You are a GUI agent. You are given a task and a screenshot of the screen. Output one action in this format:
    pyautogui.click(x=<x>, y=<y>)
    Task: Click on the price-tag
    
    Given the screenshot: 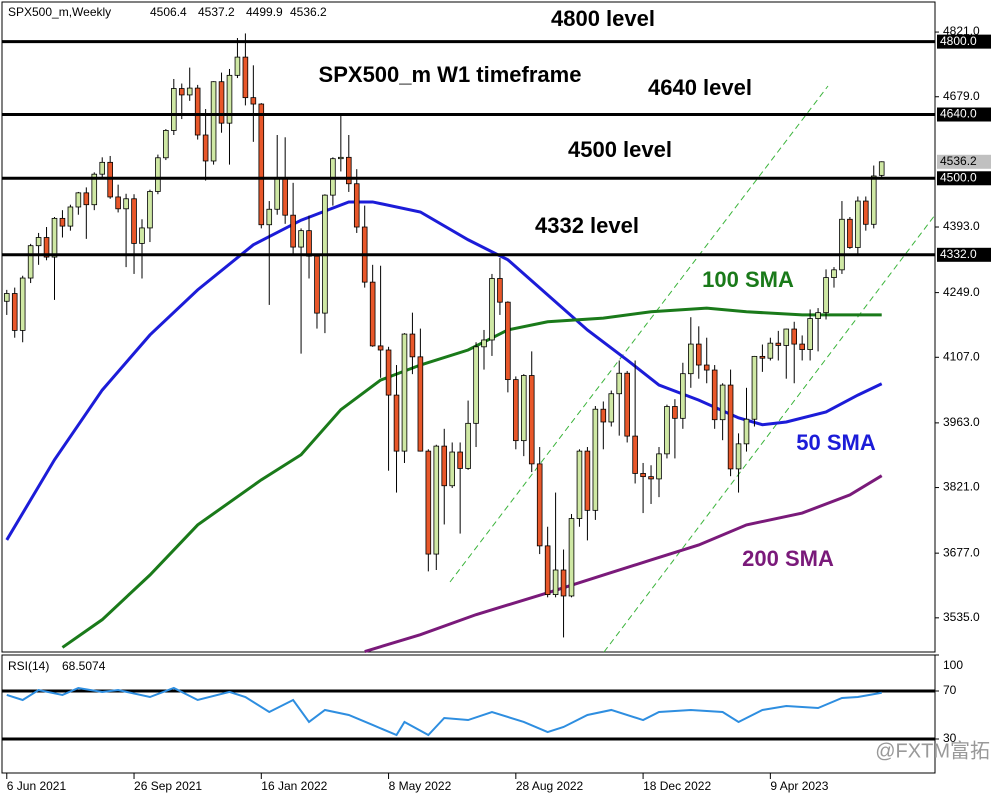 What is the action you would take?
    pyautogui.click(x=964, y=161)
    